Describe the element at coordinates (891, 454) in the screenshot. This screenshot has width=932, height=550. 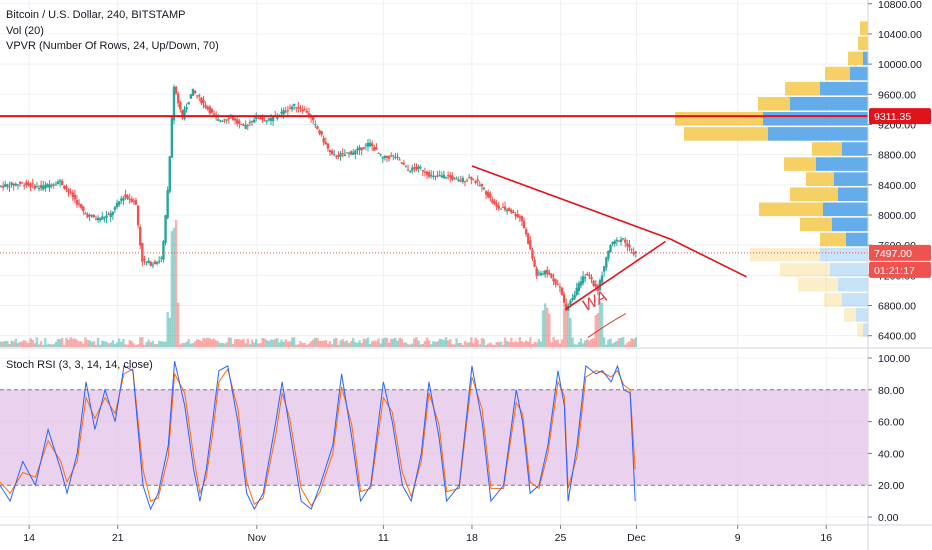
I see `rsi-tick-label: 40.00` at that location.